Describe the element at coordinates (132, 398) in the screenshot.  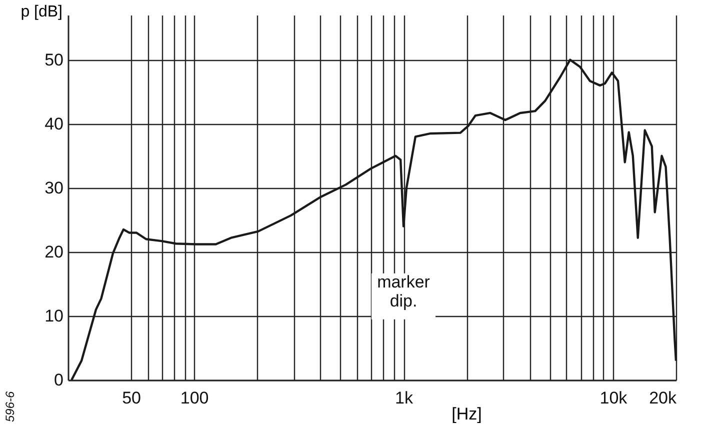
I see `x-tick-label: 50` at that location.